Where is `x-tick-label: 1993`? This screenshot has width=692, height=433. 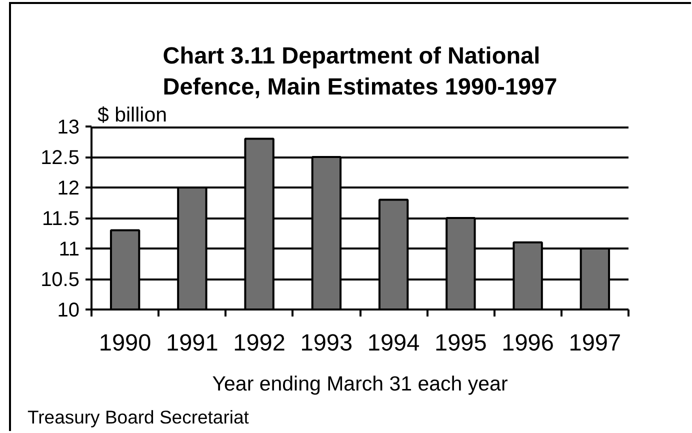
x-tick-label: 1993 is located at coordinates (326, 343).